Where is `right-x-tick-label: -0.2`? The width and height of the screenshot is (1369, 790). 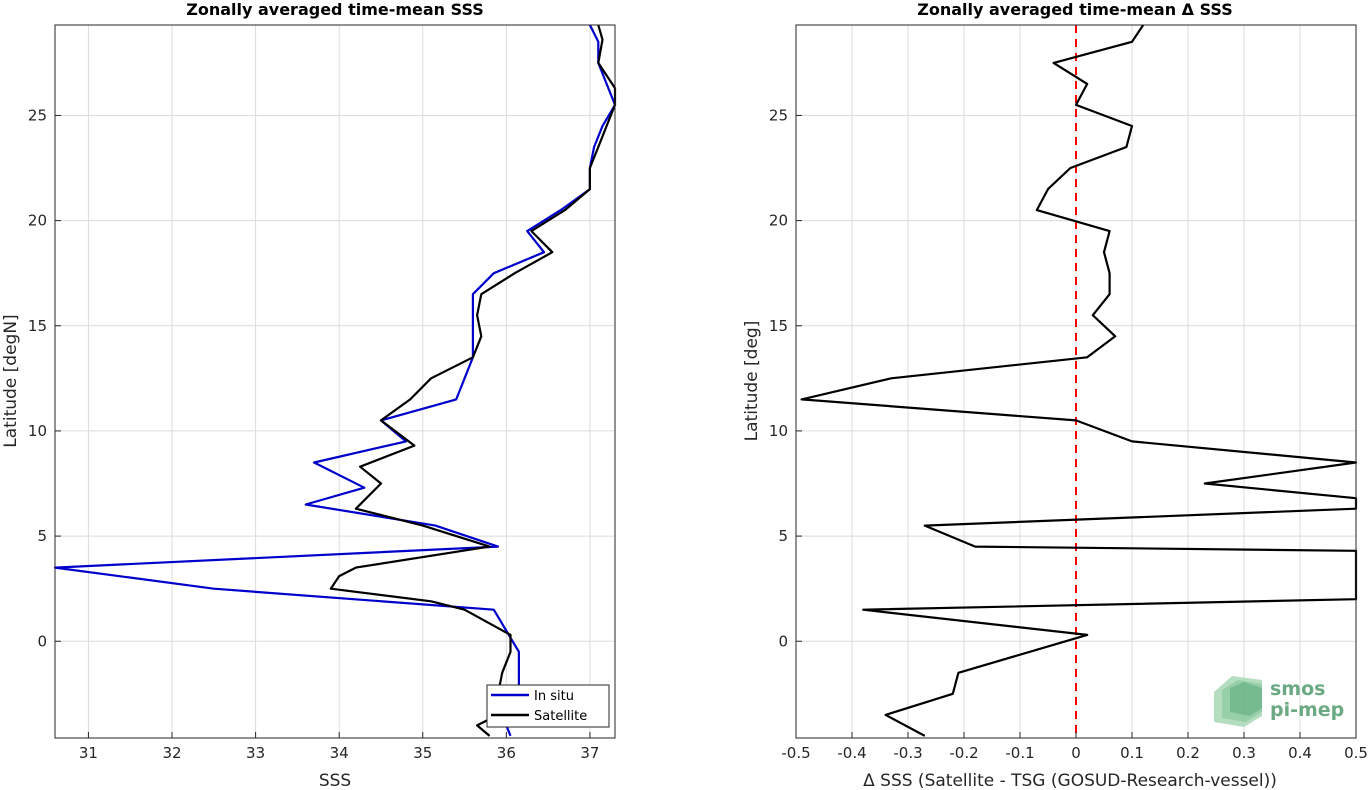
right-x-tick-label: -0.2 is located at coordinates (963, 753).